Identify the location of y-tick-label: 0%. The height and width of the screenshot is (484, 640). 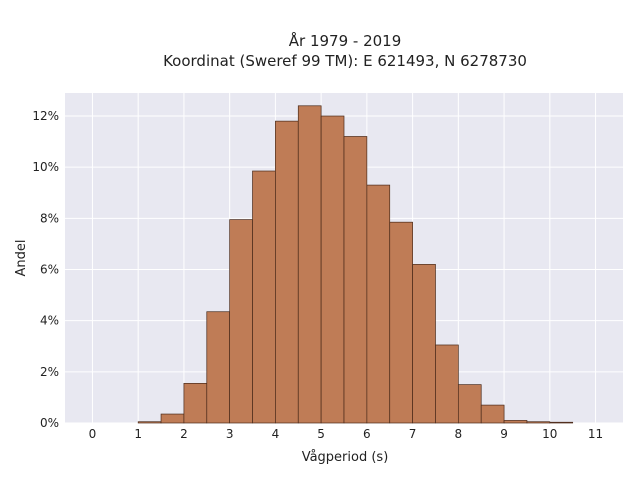
(49, 423).